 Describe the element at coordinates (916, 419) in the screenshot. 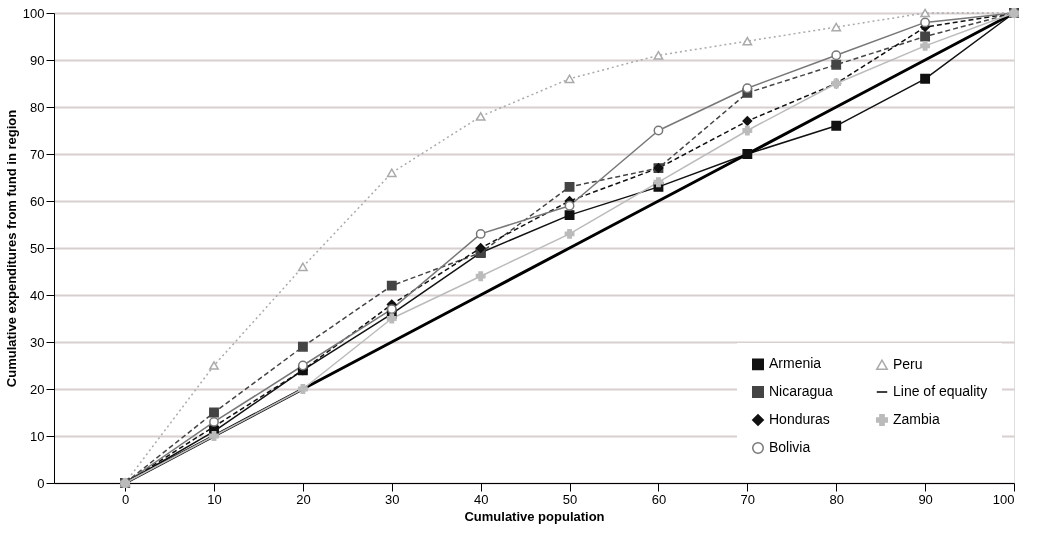

I see `legend-label: Zambia` at that location.